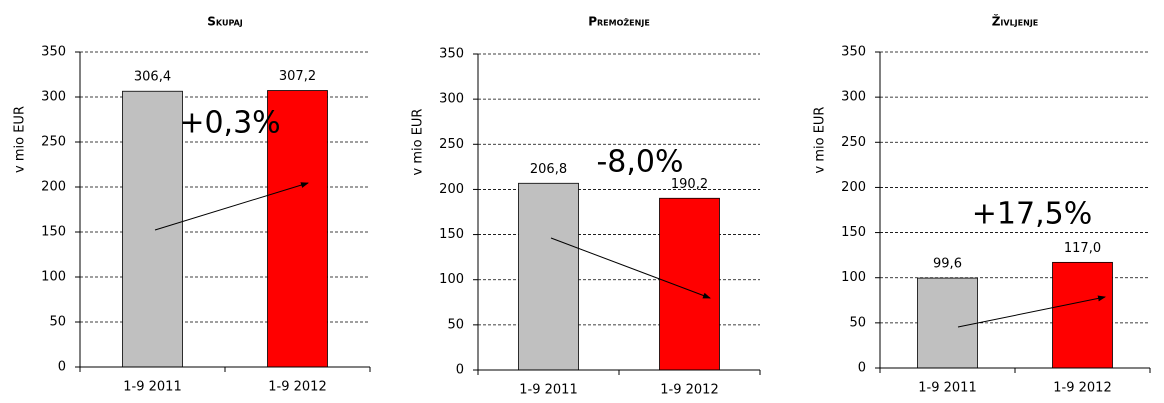 The width and height of the screenshot is (1164, 403). I want to click on value-label: 190,2, so click(689, 184).